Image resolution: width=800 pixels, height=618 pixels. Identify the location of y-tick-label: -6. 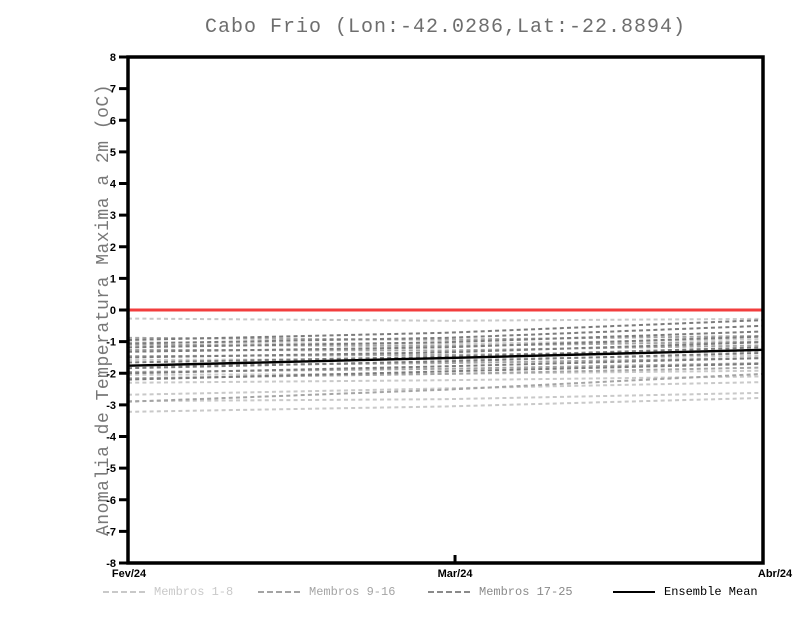
(111, 501).